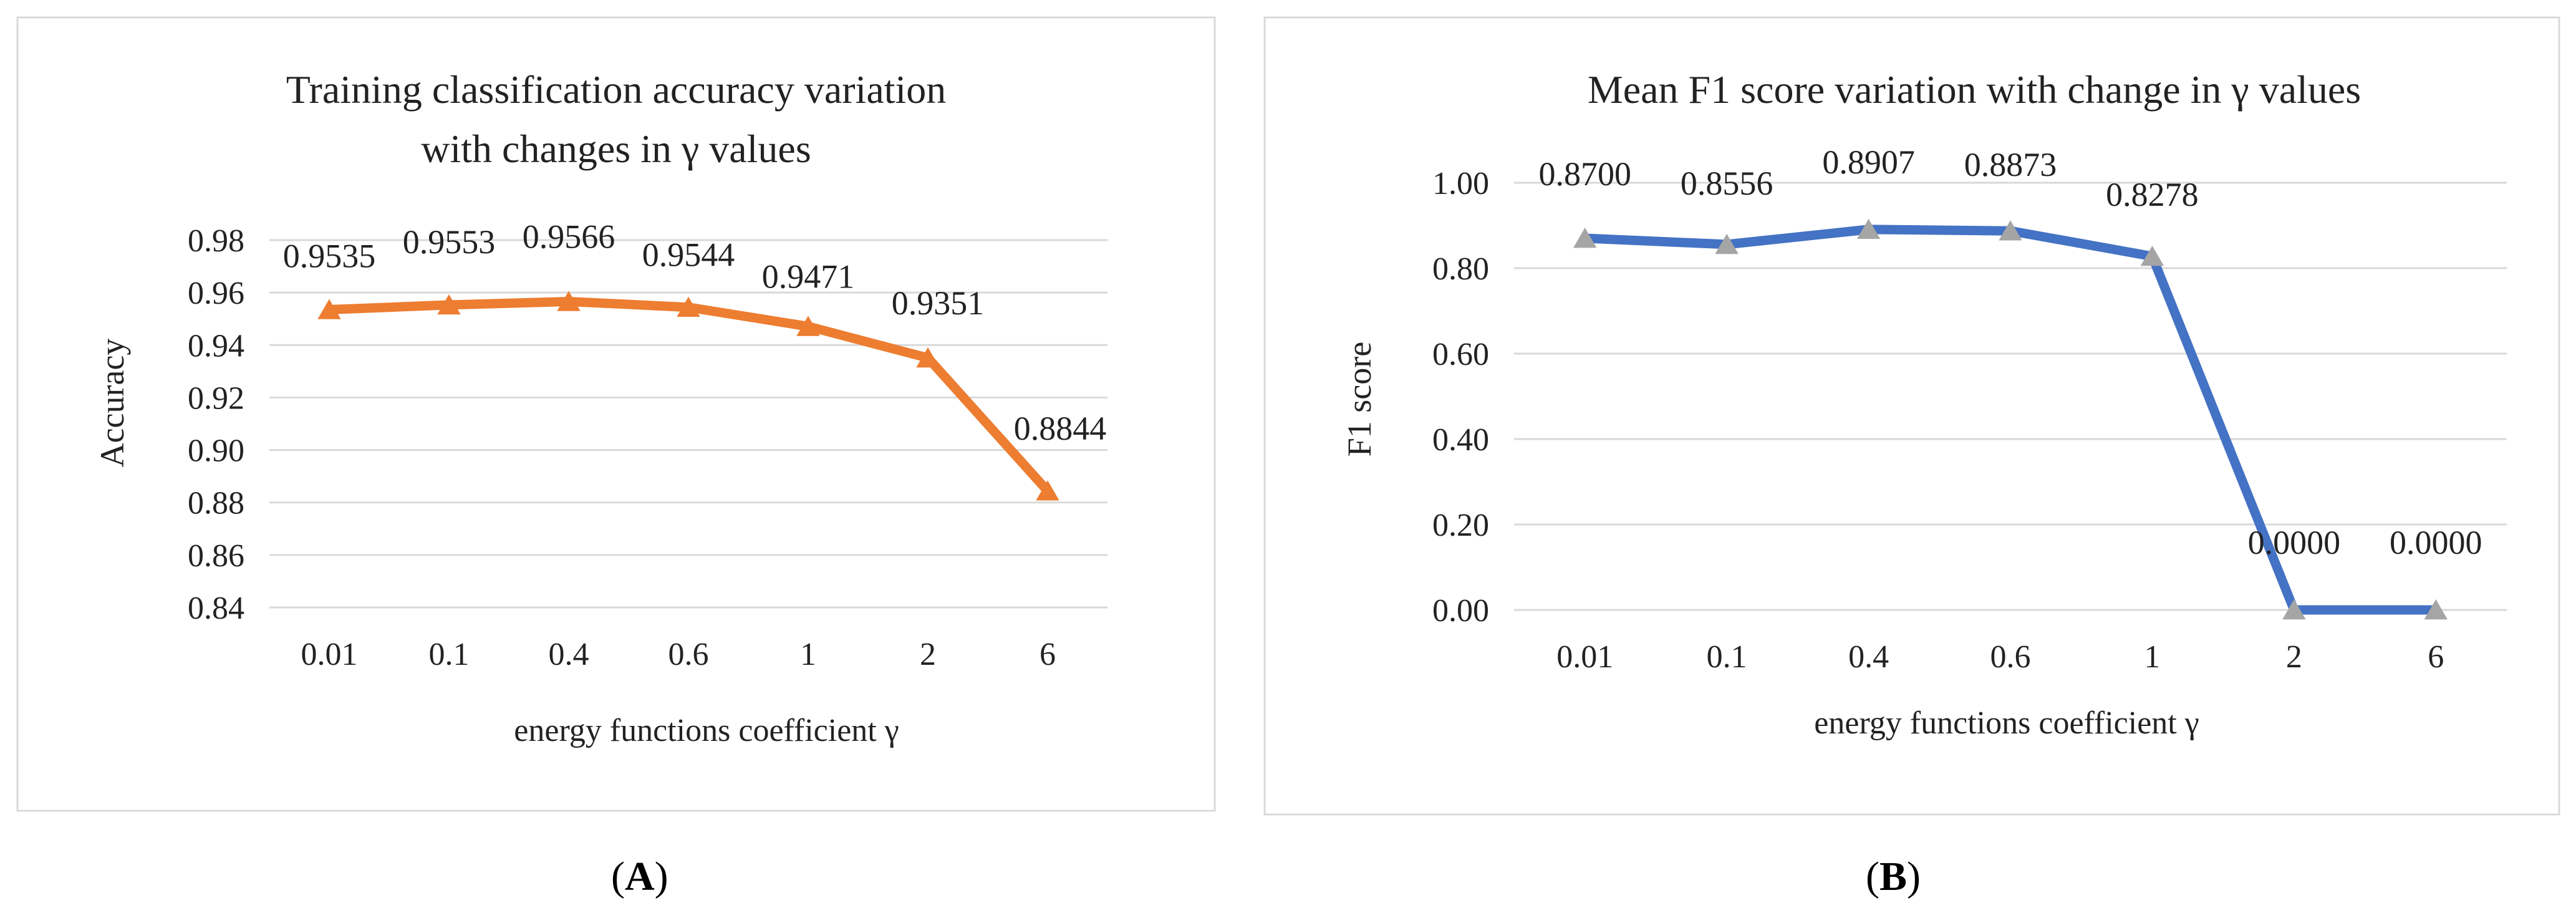 The image size is (2576, 923). Describe the element at coordinates (1914, 876) in the screenshot. I see `caption-b-close: )` at that location.